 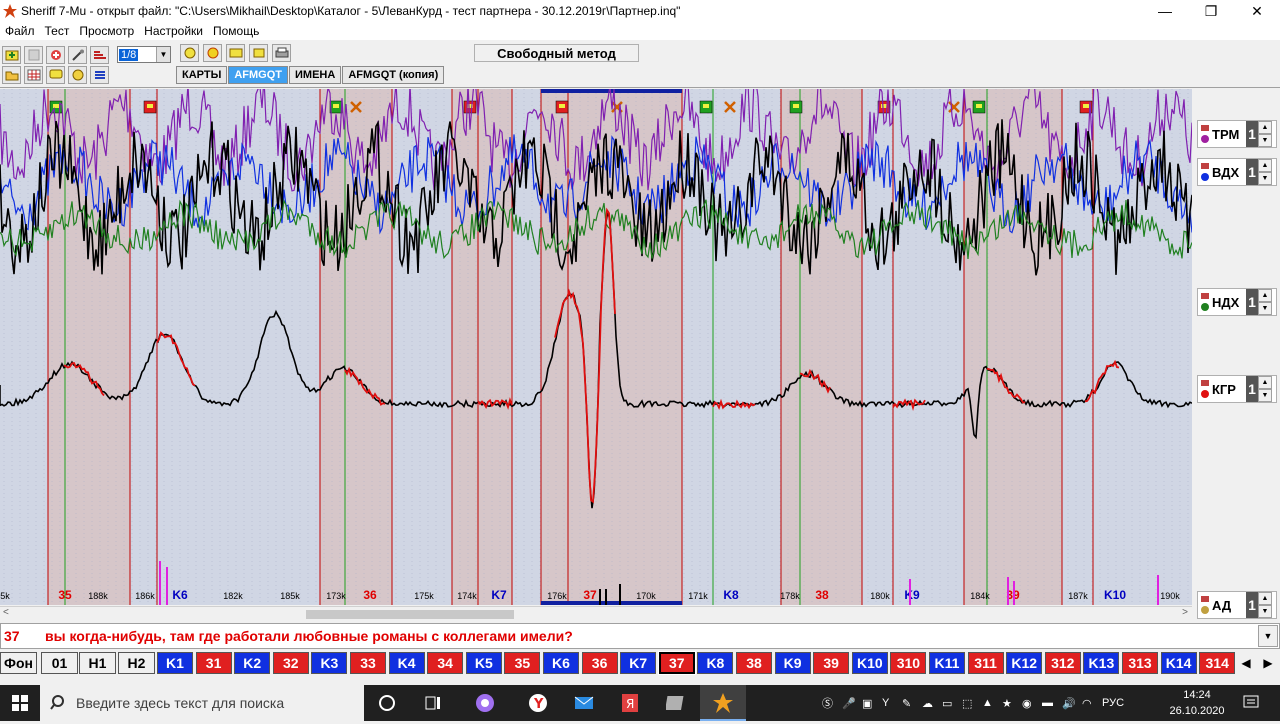 I want to click on yandex-browser-icon: Y, so click(x=538, y=703).